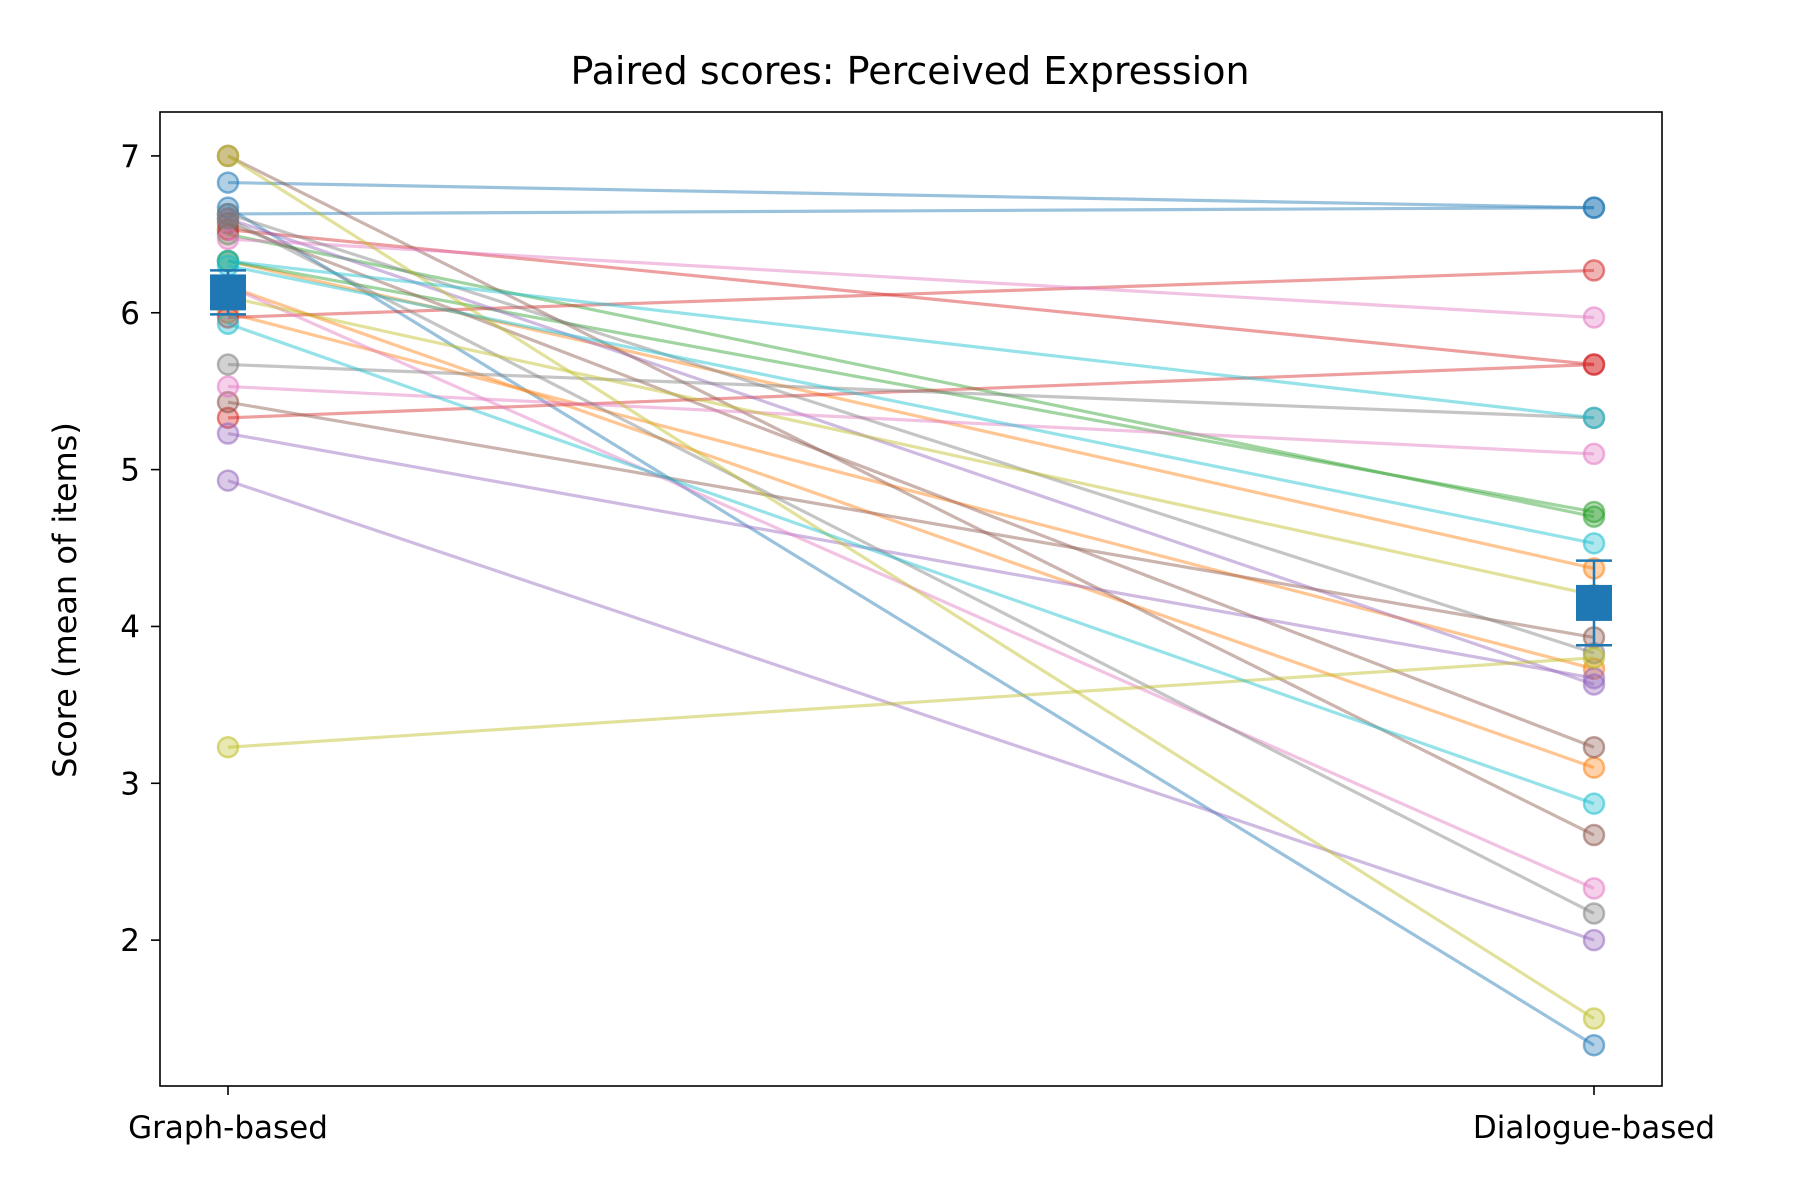  I want to click on x-tick-label: Dialogue-based, so click(1594, 1128).